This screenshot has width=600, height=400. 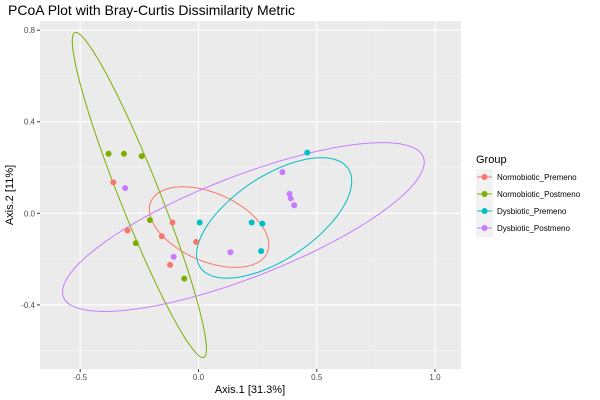 What do you see at coordinates (250, 390) in the screenshot?
I see `x-axis-title: Axis.1 [31.3%]` at bounding box center [250, 390].